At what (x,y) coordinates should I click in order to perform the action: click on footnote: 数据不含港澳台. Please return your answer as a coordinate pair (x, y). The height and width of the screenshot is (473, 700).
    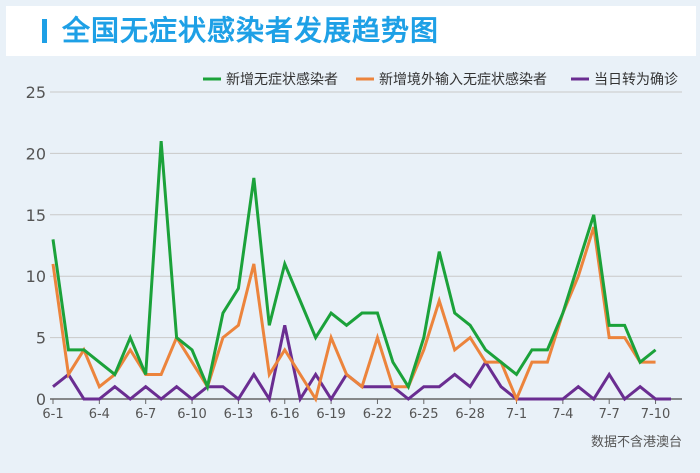
    Looking at the image, I should click on (636, 442).